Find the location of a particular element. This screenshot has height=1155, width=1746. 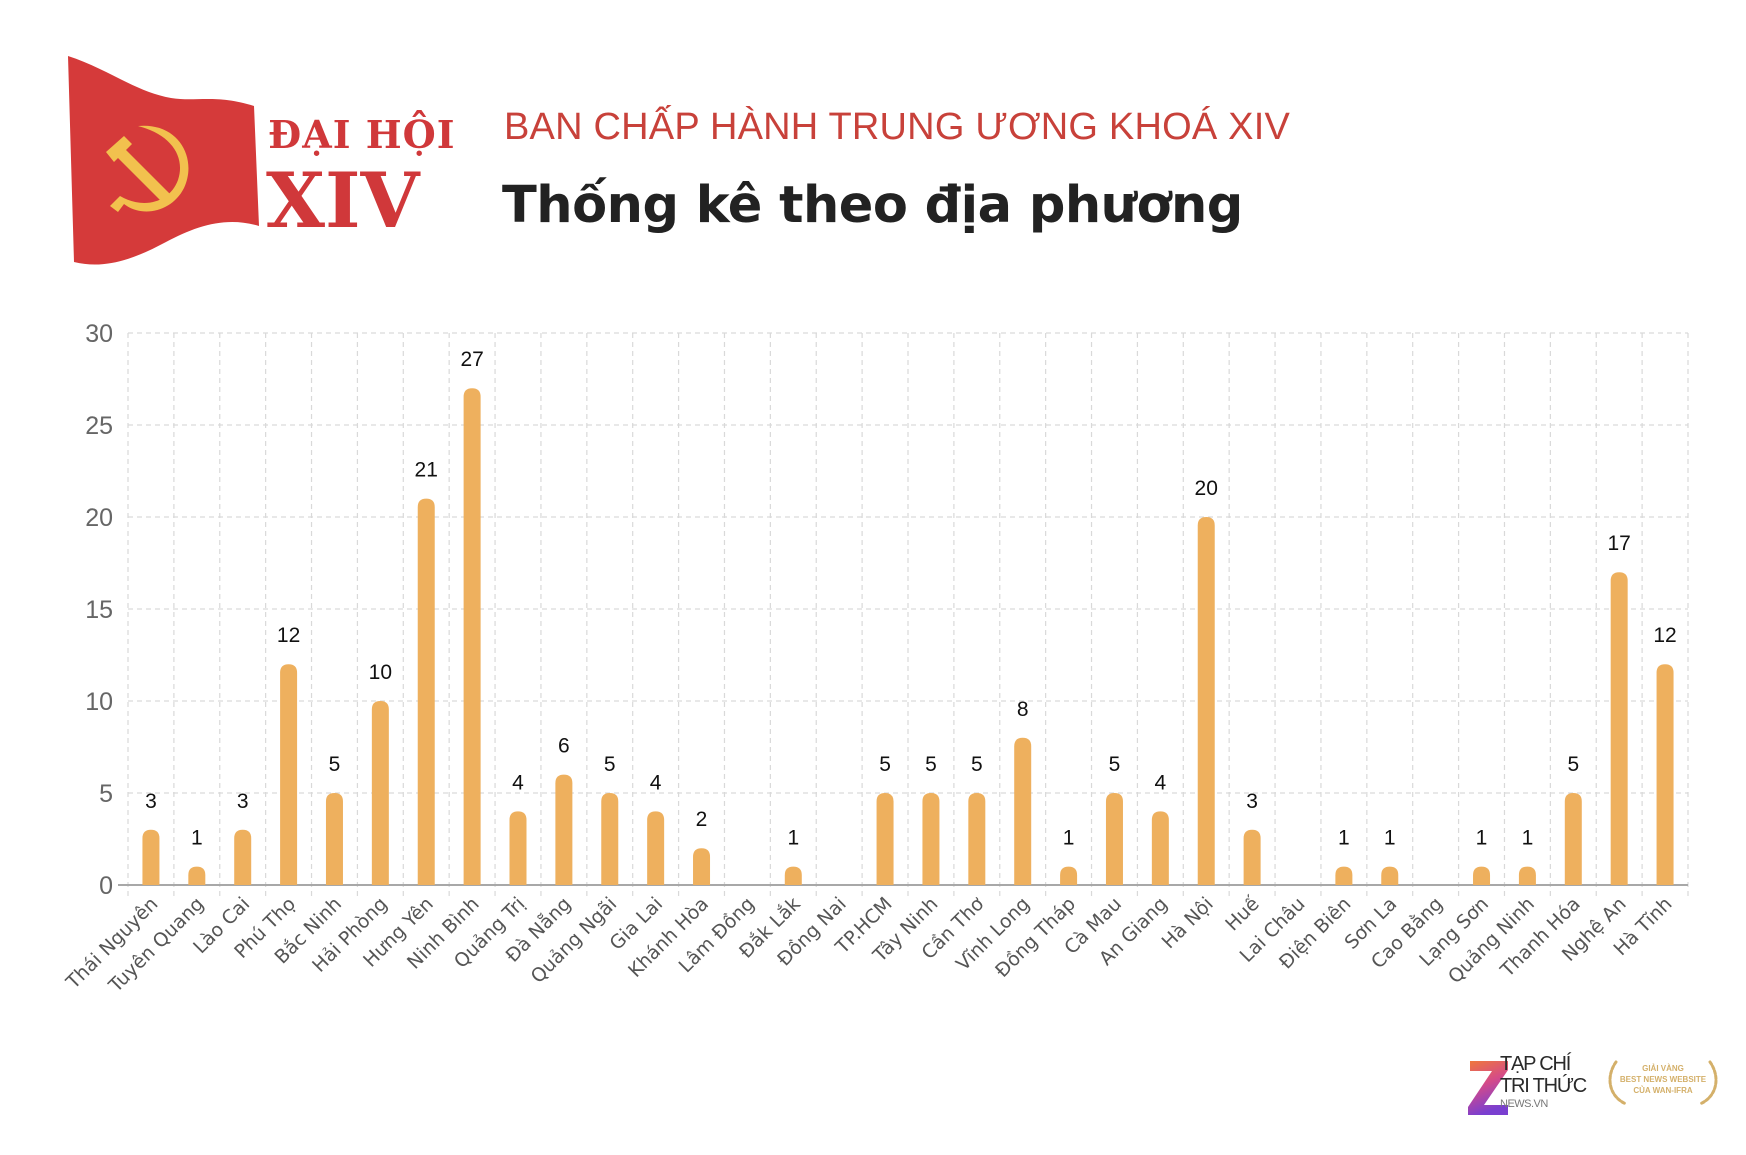

publisher-line1: TẠP CHÍ is located at coordinates (1535, 1064).